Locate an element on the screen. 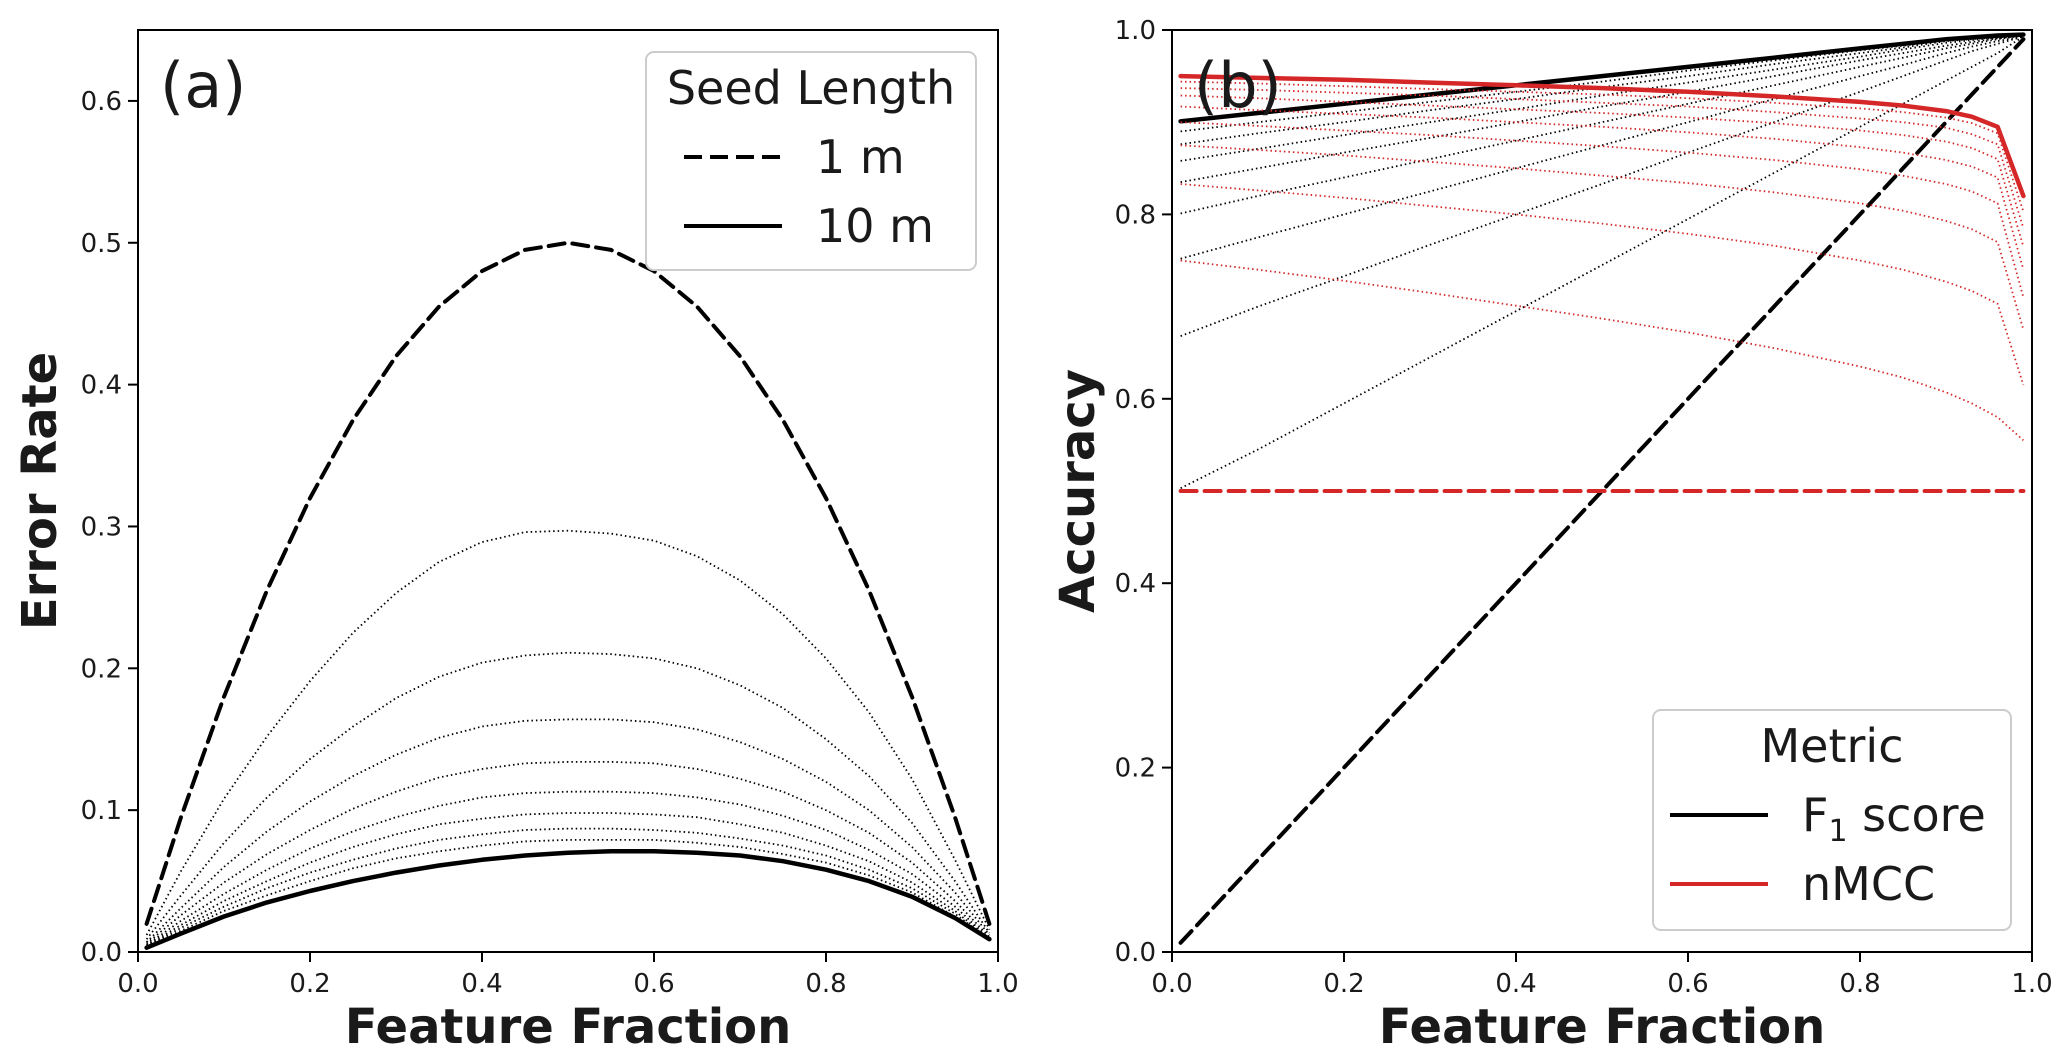 Image resolution: width=2067 pixels, height=1059 pixels. panel-b-series-f1-5-m is located at coordinates (1602, 124).